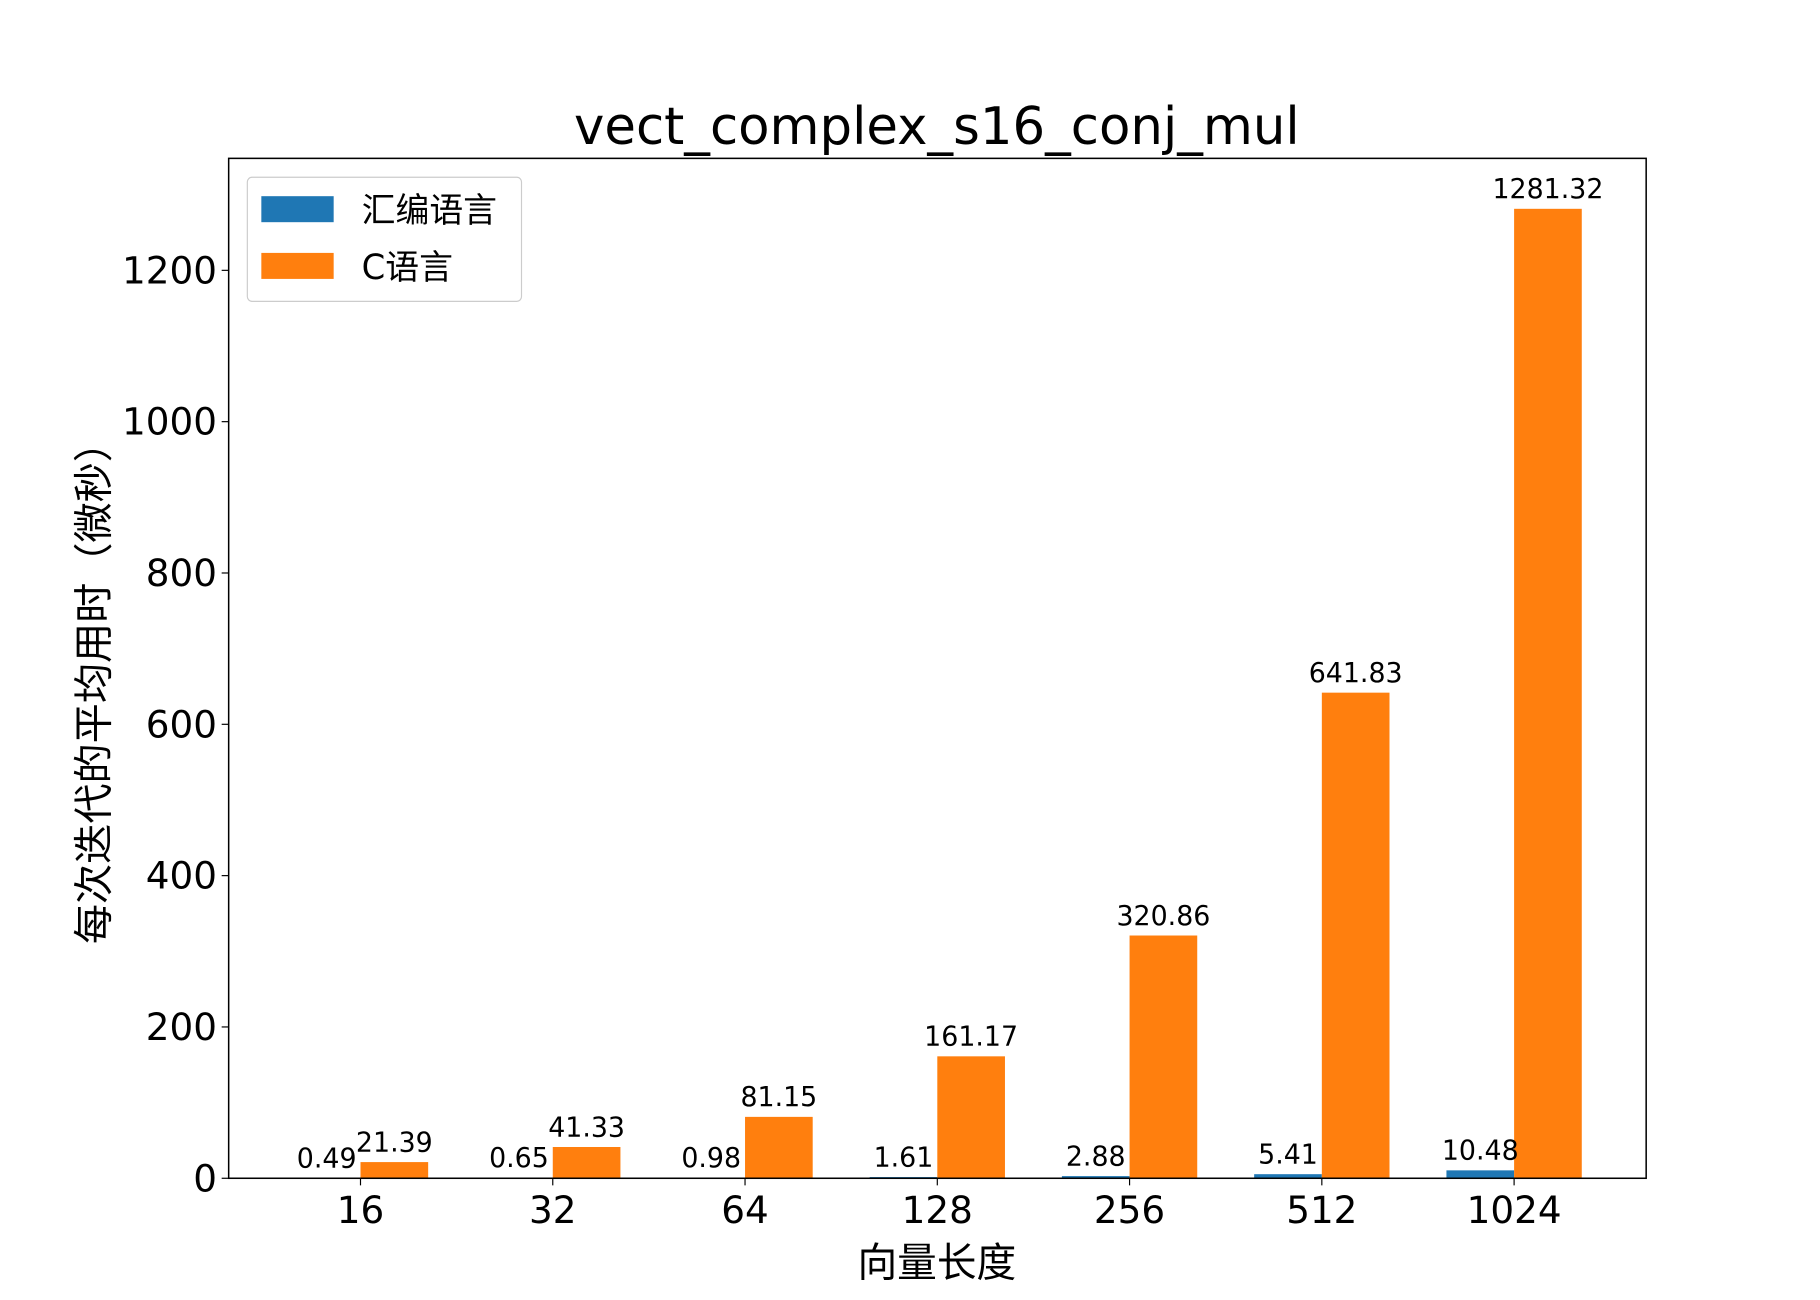 This screenshot has height=1300, width=1820. I want to click on data-label: 1.61, so click(904, 1157).